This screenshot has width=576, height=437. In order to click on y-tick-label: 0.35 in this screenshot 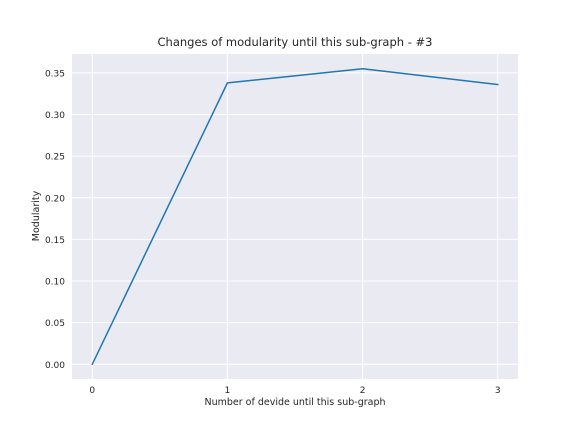, I will do `click(55, 74)`.